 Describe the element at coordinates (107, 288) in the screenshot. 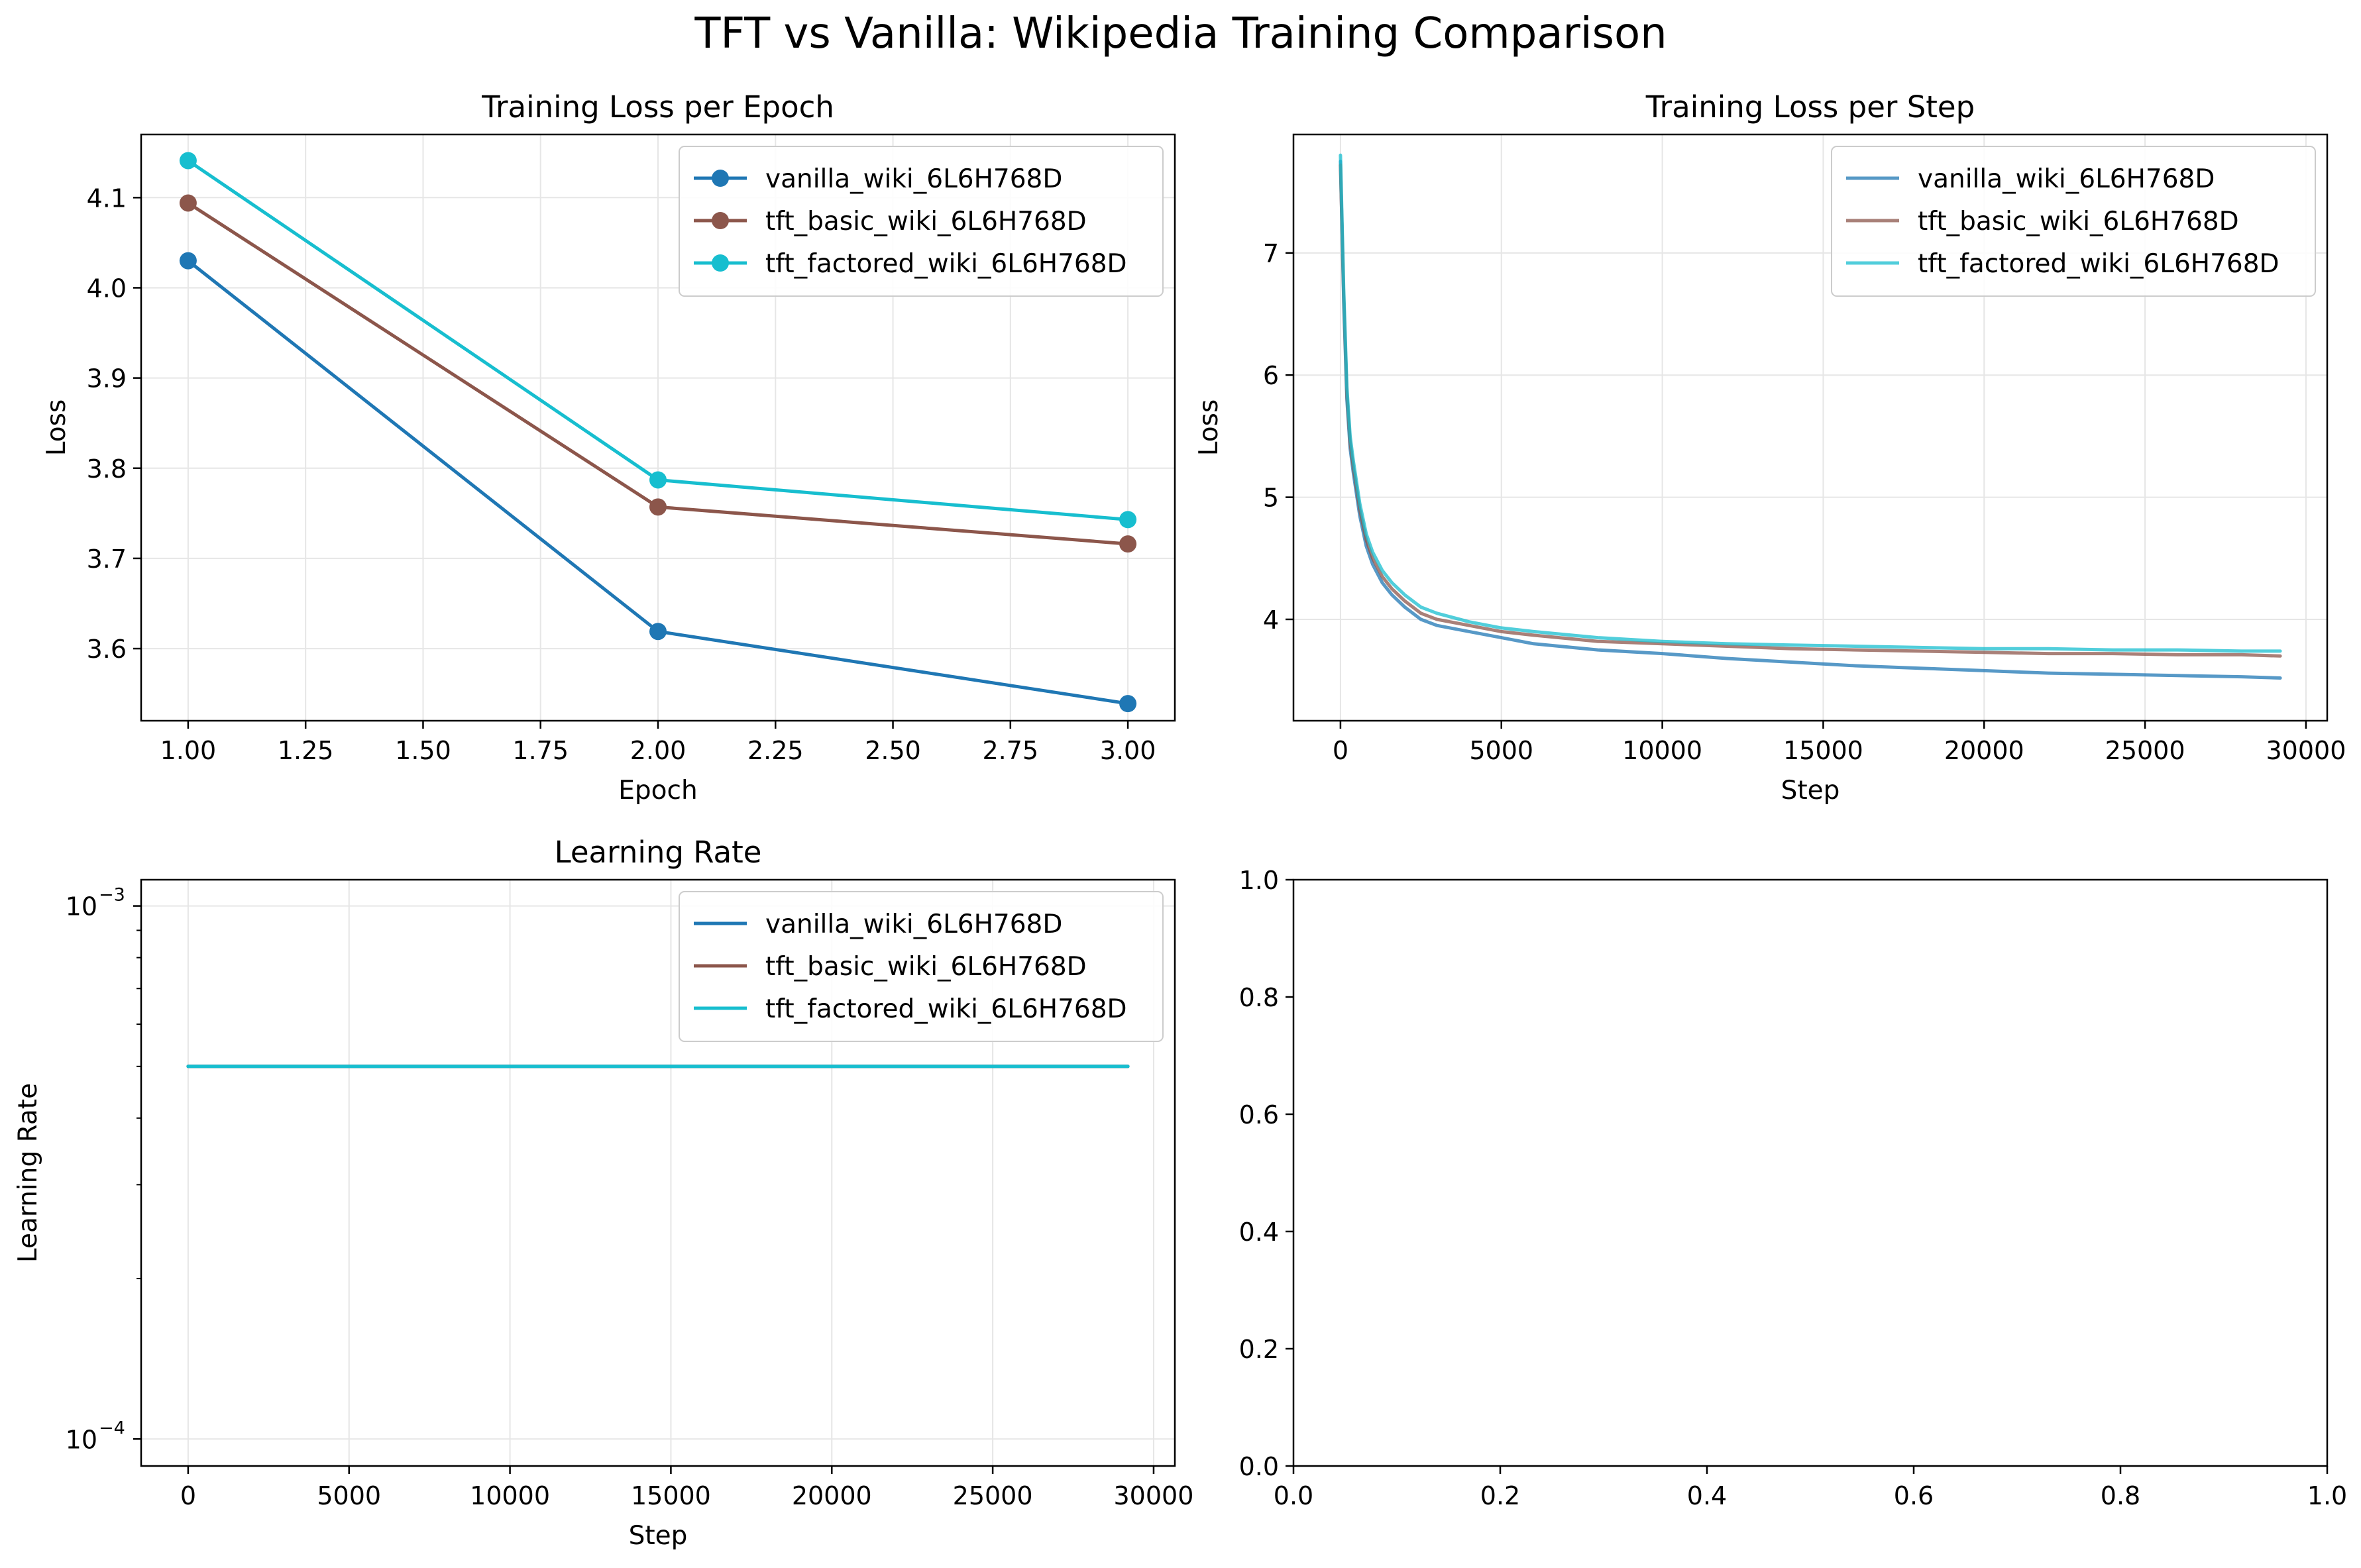

I see `y-tick-label: 4.0` at that location.